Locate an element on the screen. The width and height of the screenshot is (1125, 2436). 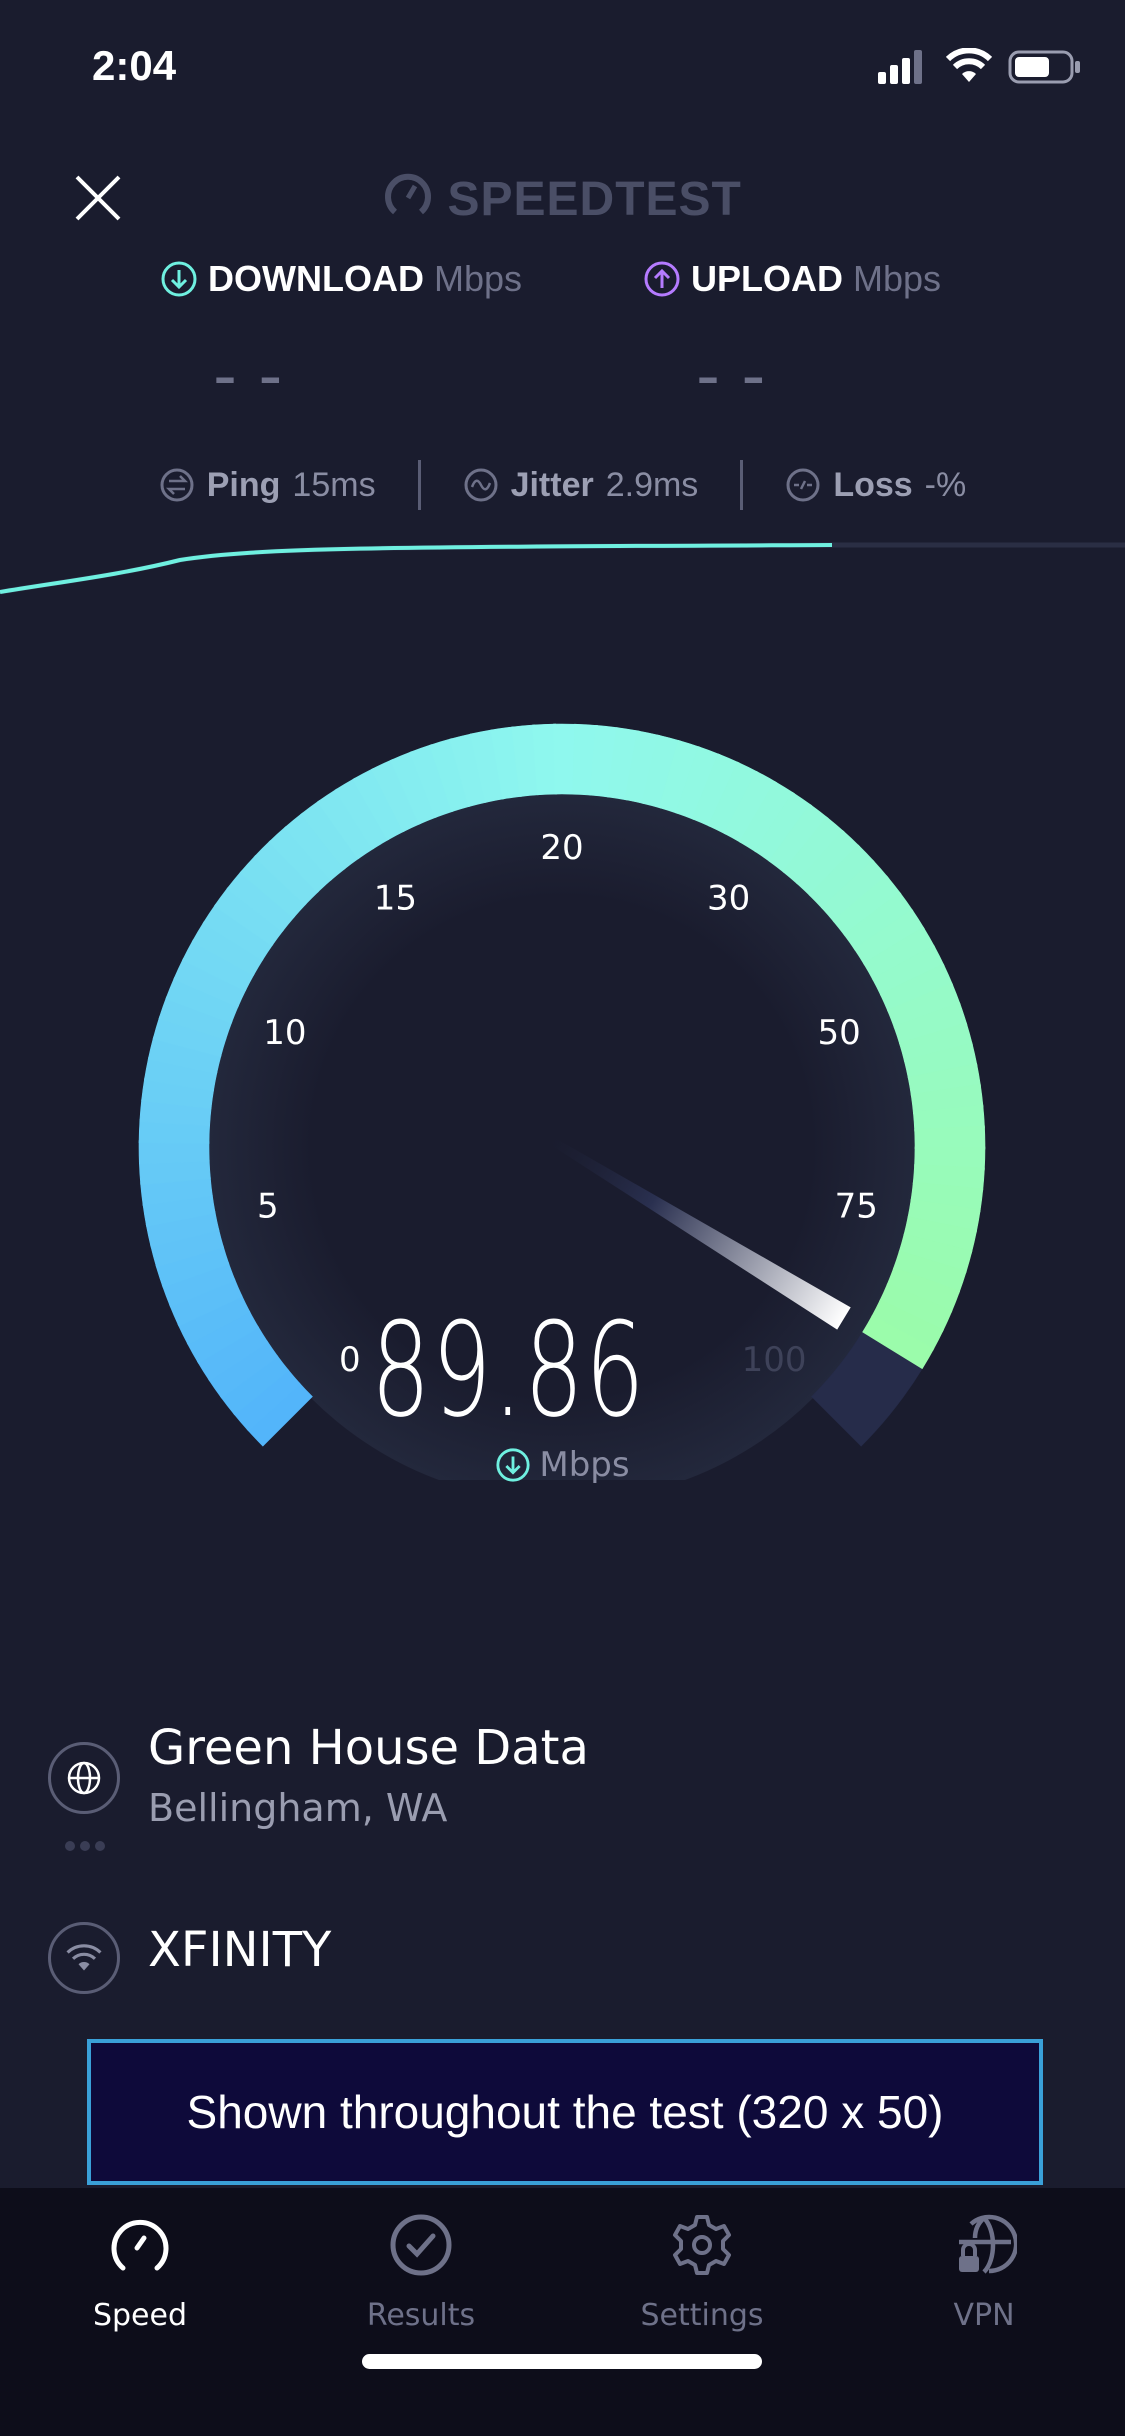
gauge-track is located at coordinates (867, 1388).